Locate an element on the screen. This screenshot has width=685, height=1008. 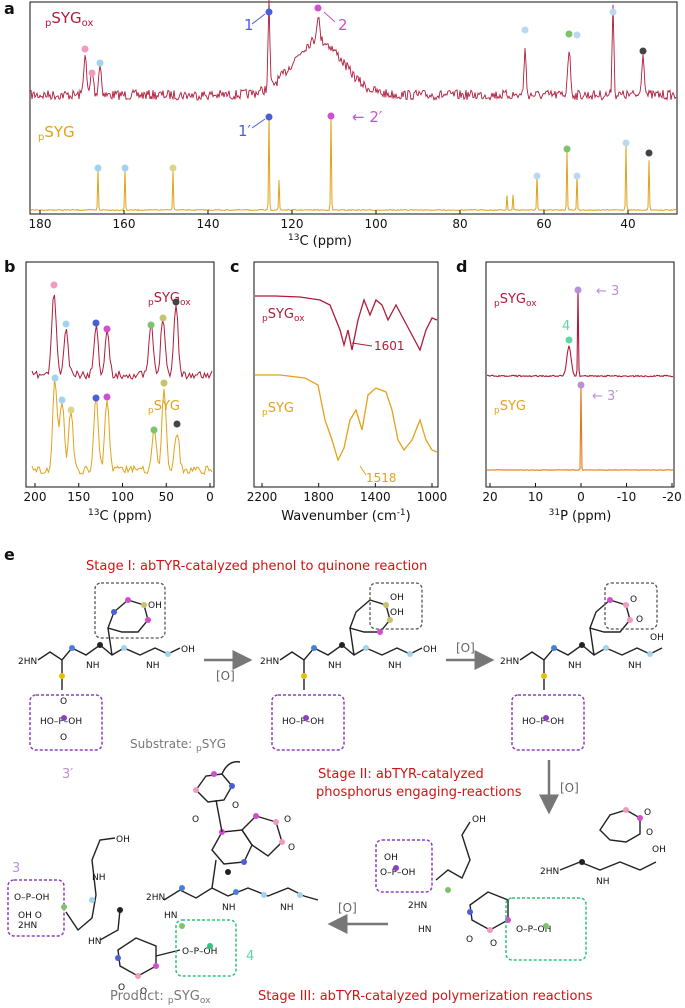
axis-tick-label: 140 is located at coordinates (208, 224).